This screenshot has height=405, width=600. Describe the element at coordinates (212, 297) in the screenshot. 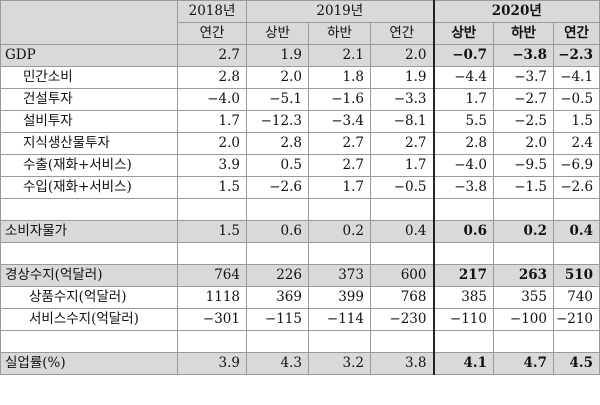

I see `table-cell: 1118` at that location.